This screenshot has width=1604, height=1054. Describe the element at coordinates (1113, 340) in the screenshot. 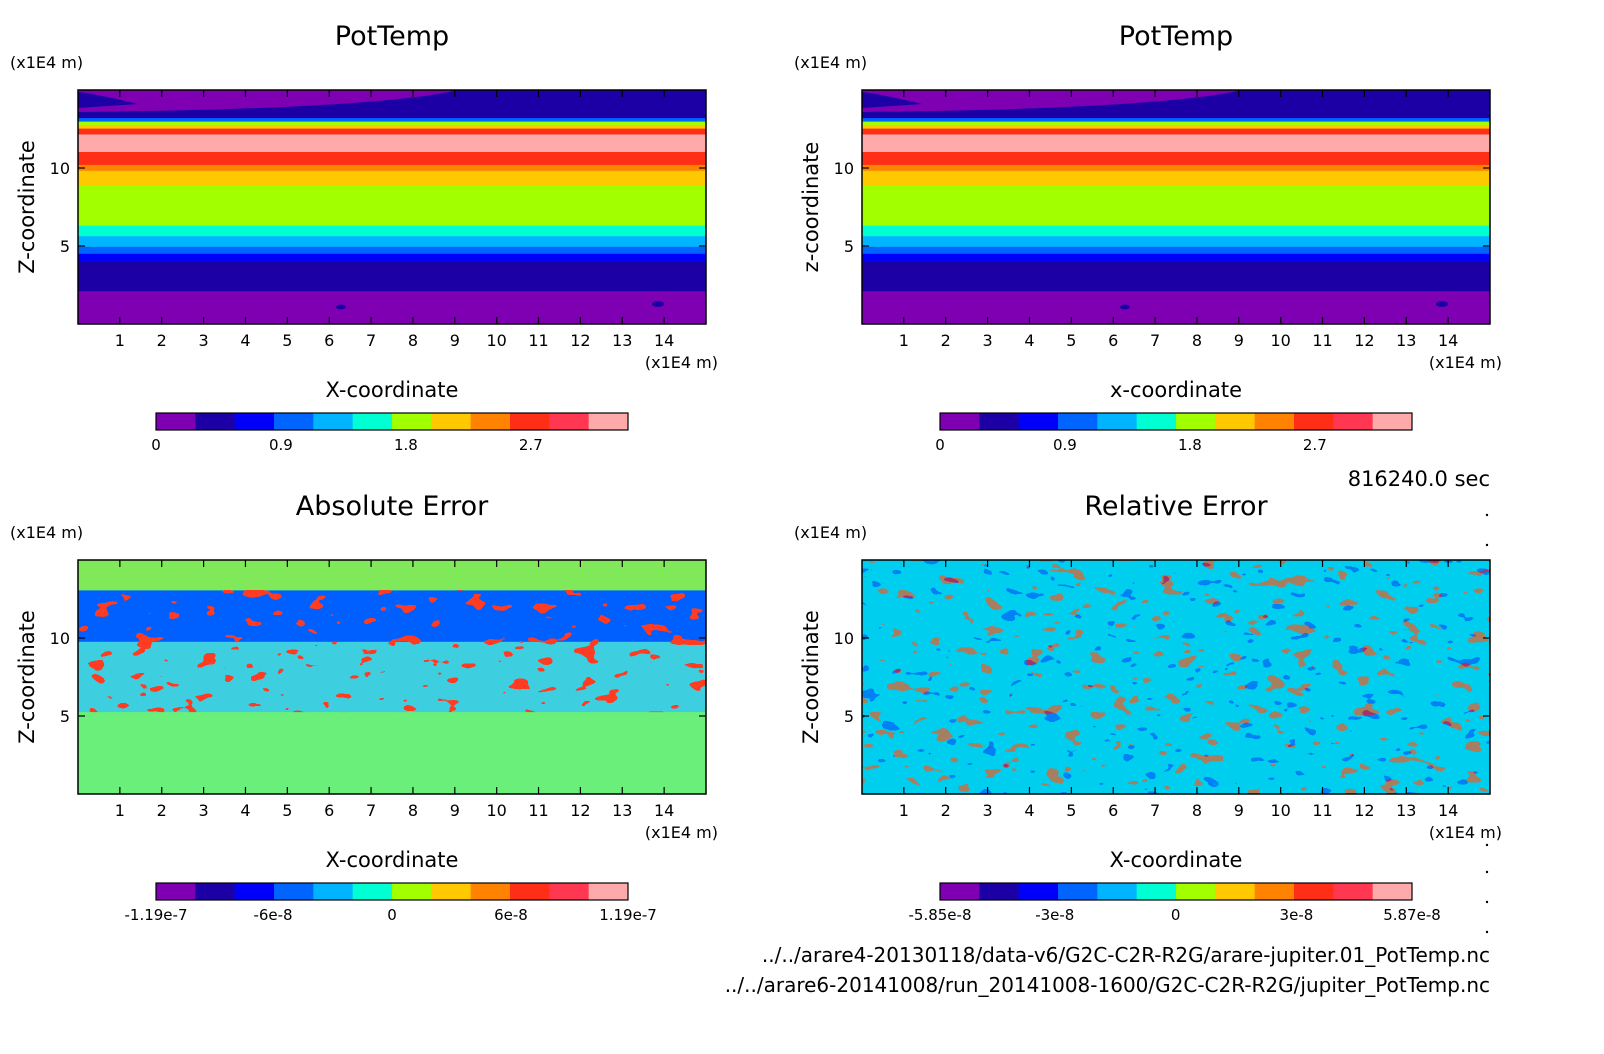

I see `x-tick-label: 6` at that location.